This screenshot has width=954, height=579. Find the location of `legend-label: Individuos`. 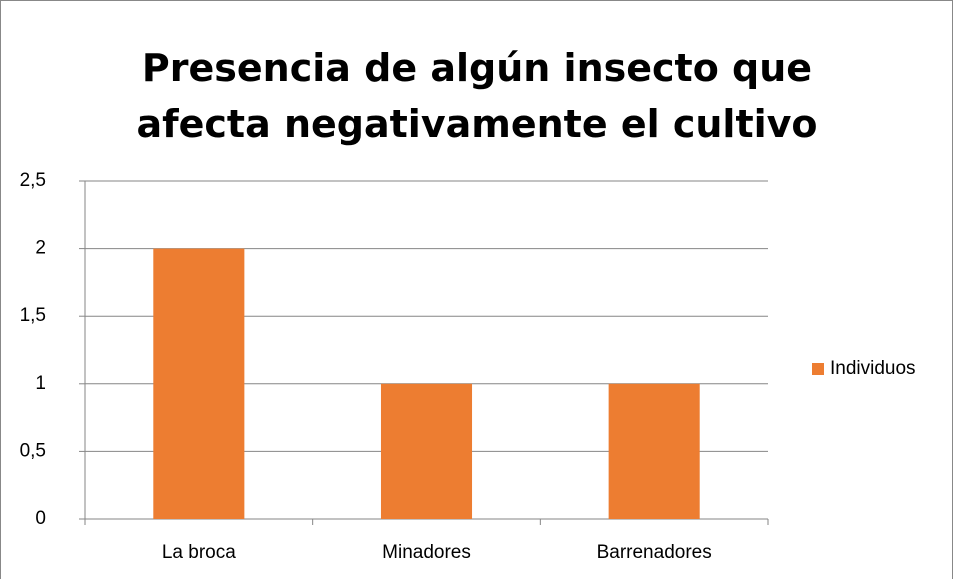

legend-label: Individuos is located at coordinates (873, 368).